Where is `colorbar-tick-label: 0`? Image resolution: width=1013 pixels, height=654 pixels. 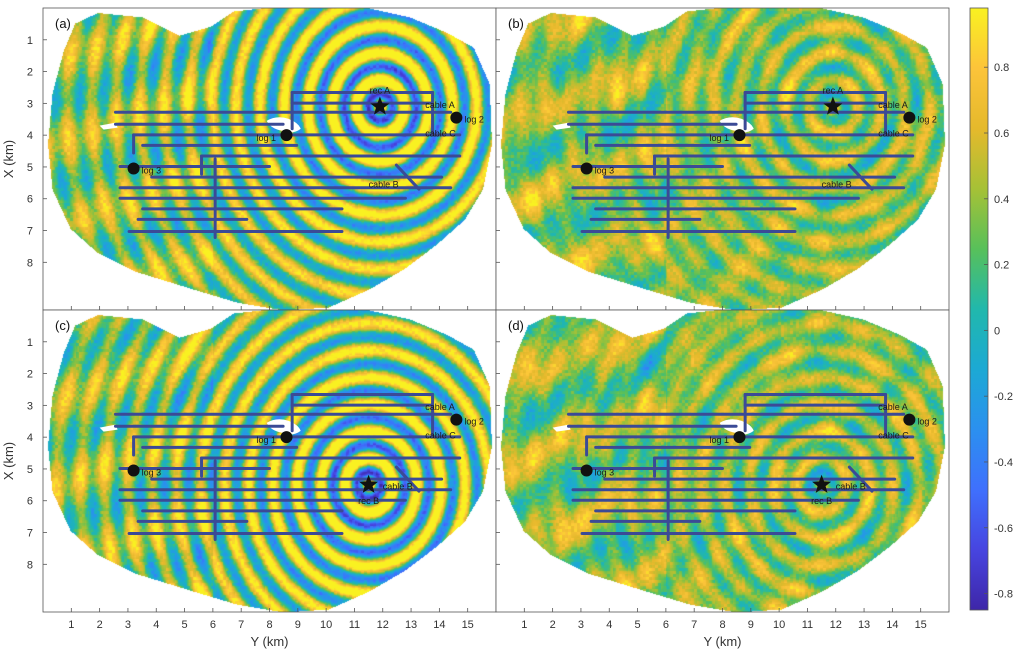
colorbar-tick-label: 0 is located at coordinates (997, 331).